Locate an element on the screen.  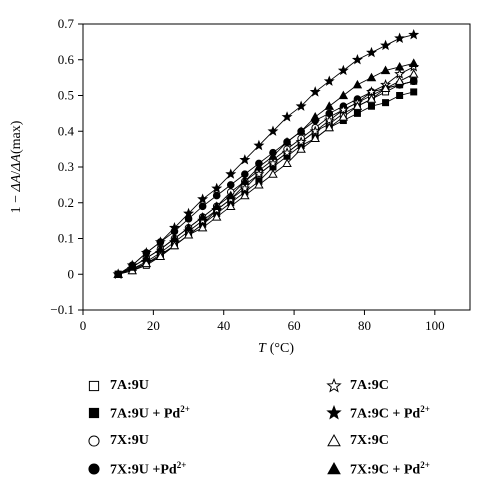
legend-marker-square-open is located at coordinates (94, 386).